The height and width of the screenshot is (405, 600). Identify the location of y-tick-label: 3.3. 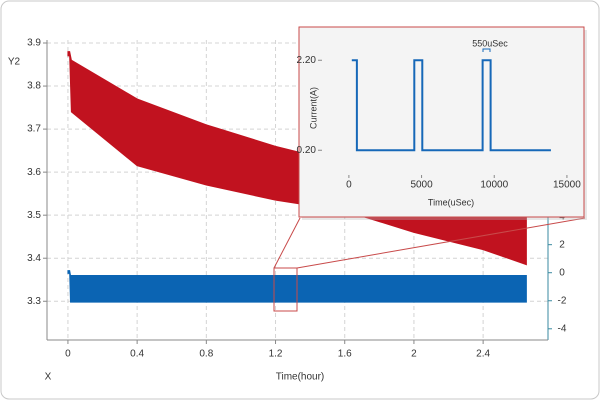
(34, 301).